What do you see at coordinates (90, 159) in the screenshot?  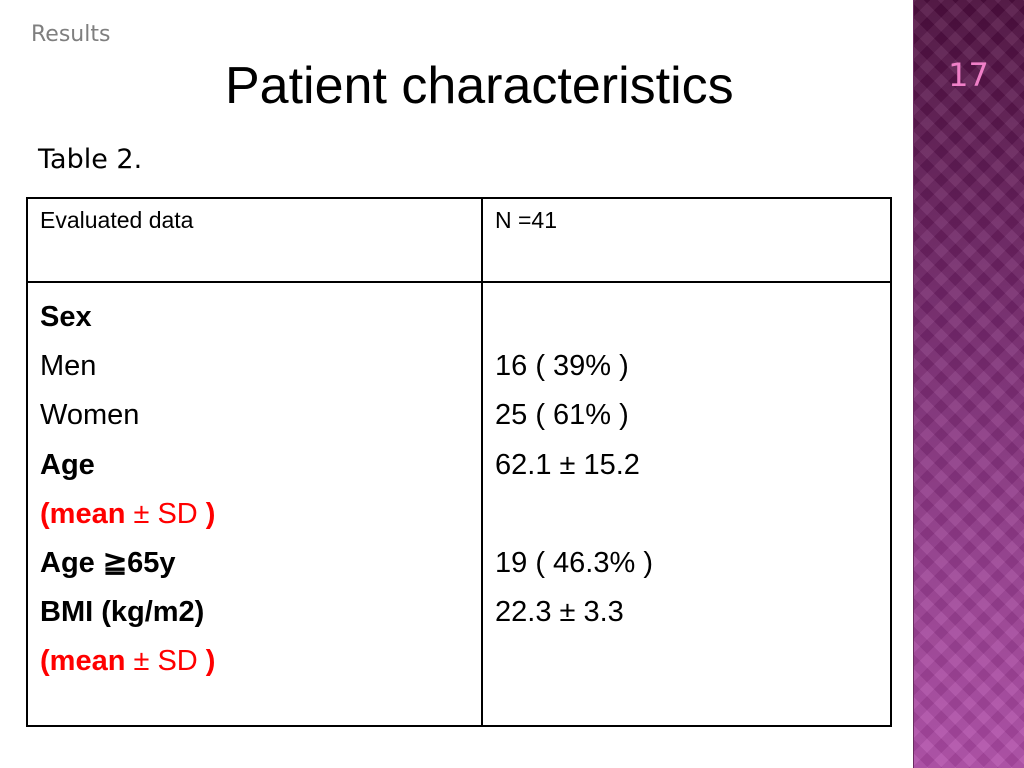 I see `table-caption: Table 2.` at bounding box center [90, 159].